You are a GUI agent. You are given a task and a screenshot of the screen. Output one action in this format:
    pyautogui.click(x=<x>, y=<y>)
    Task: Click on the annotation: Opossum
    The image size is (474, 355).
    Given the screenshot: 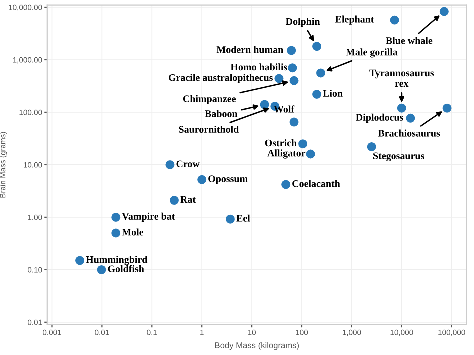 What is the action you would take?
    pyautogui.click(x=228, y=180)
    